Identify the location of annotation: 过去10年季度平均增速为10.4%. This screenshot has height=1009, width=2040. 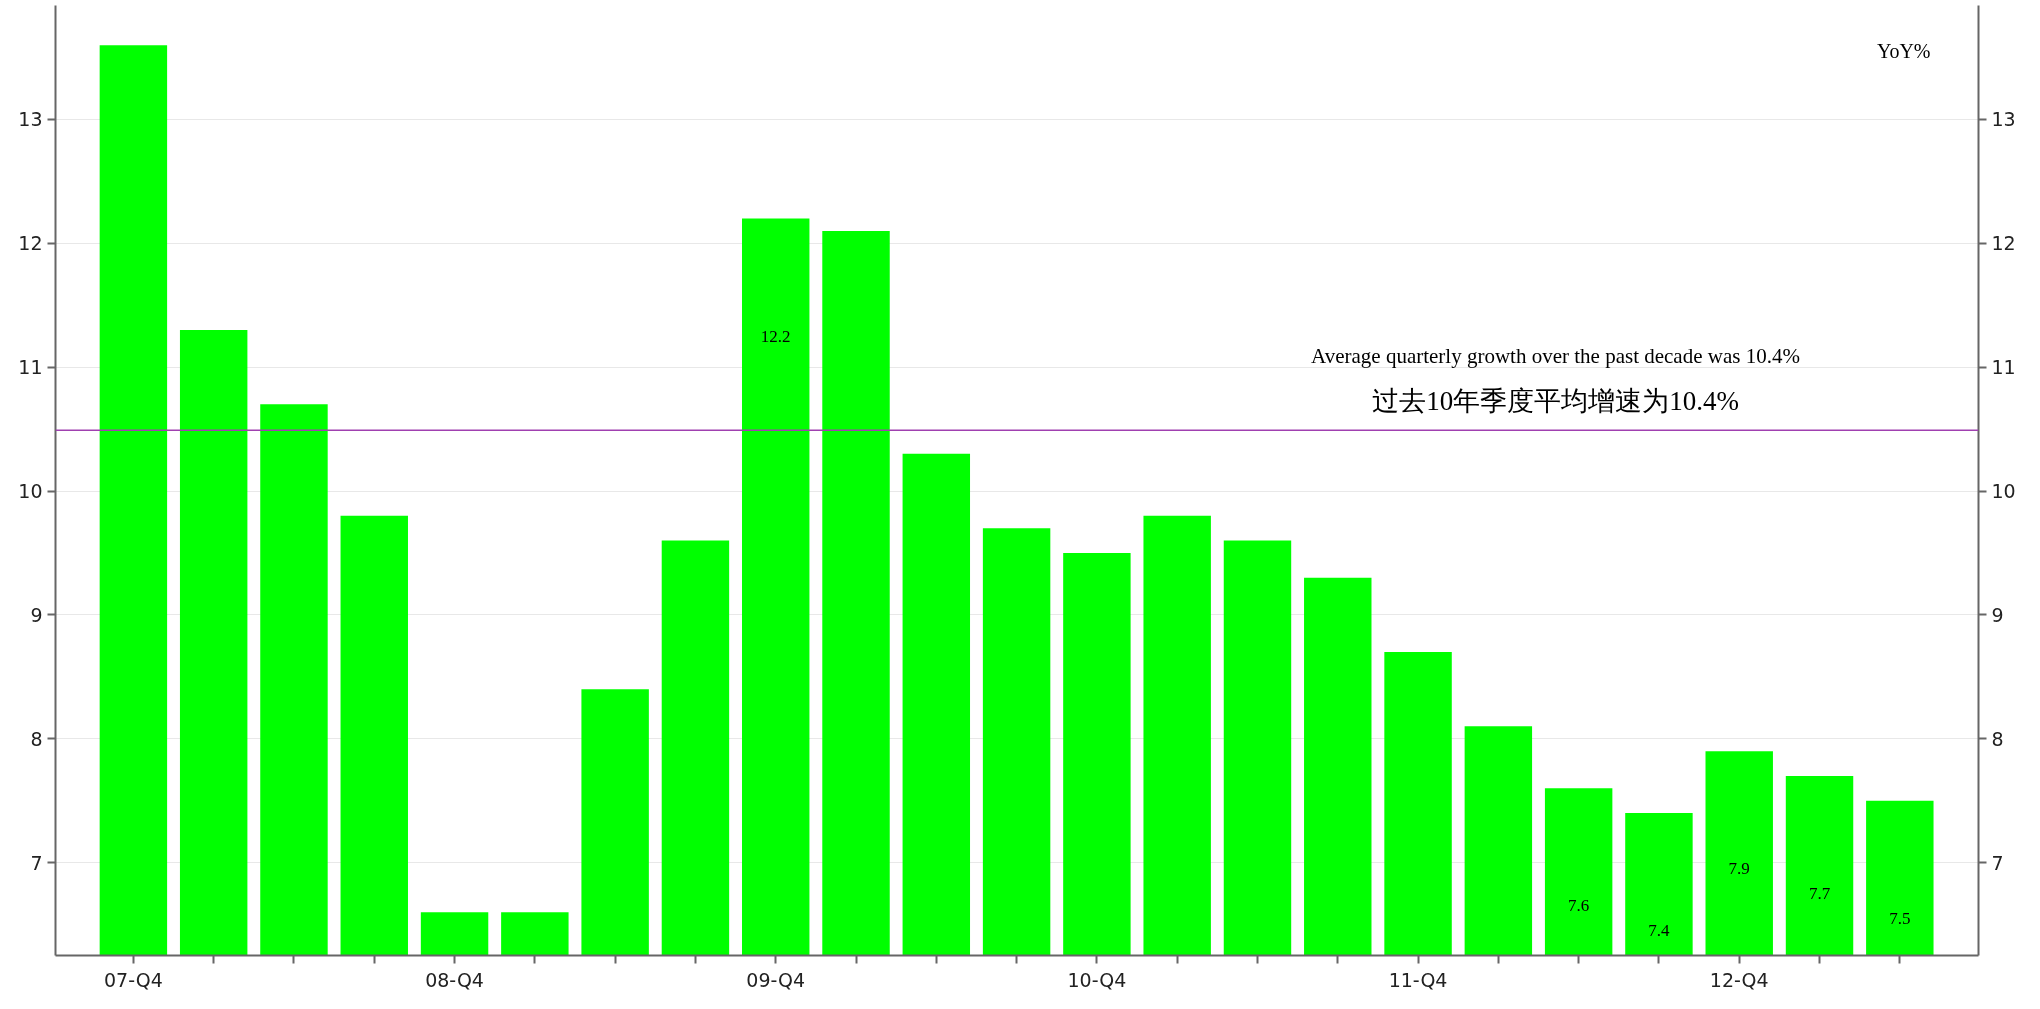
(1555, 400).